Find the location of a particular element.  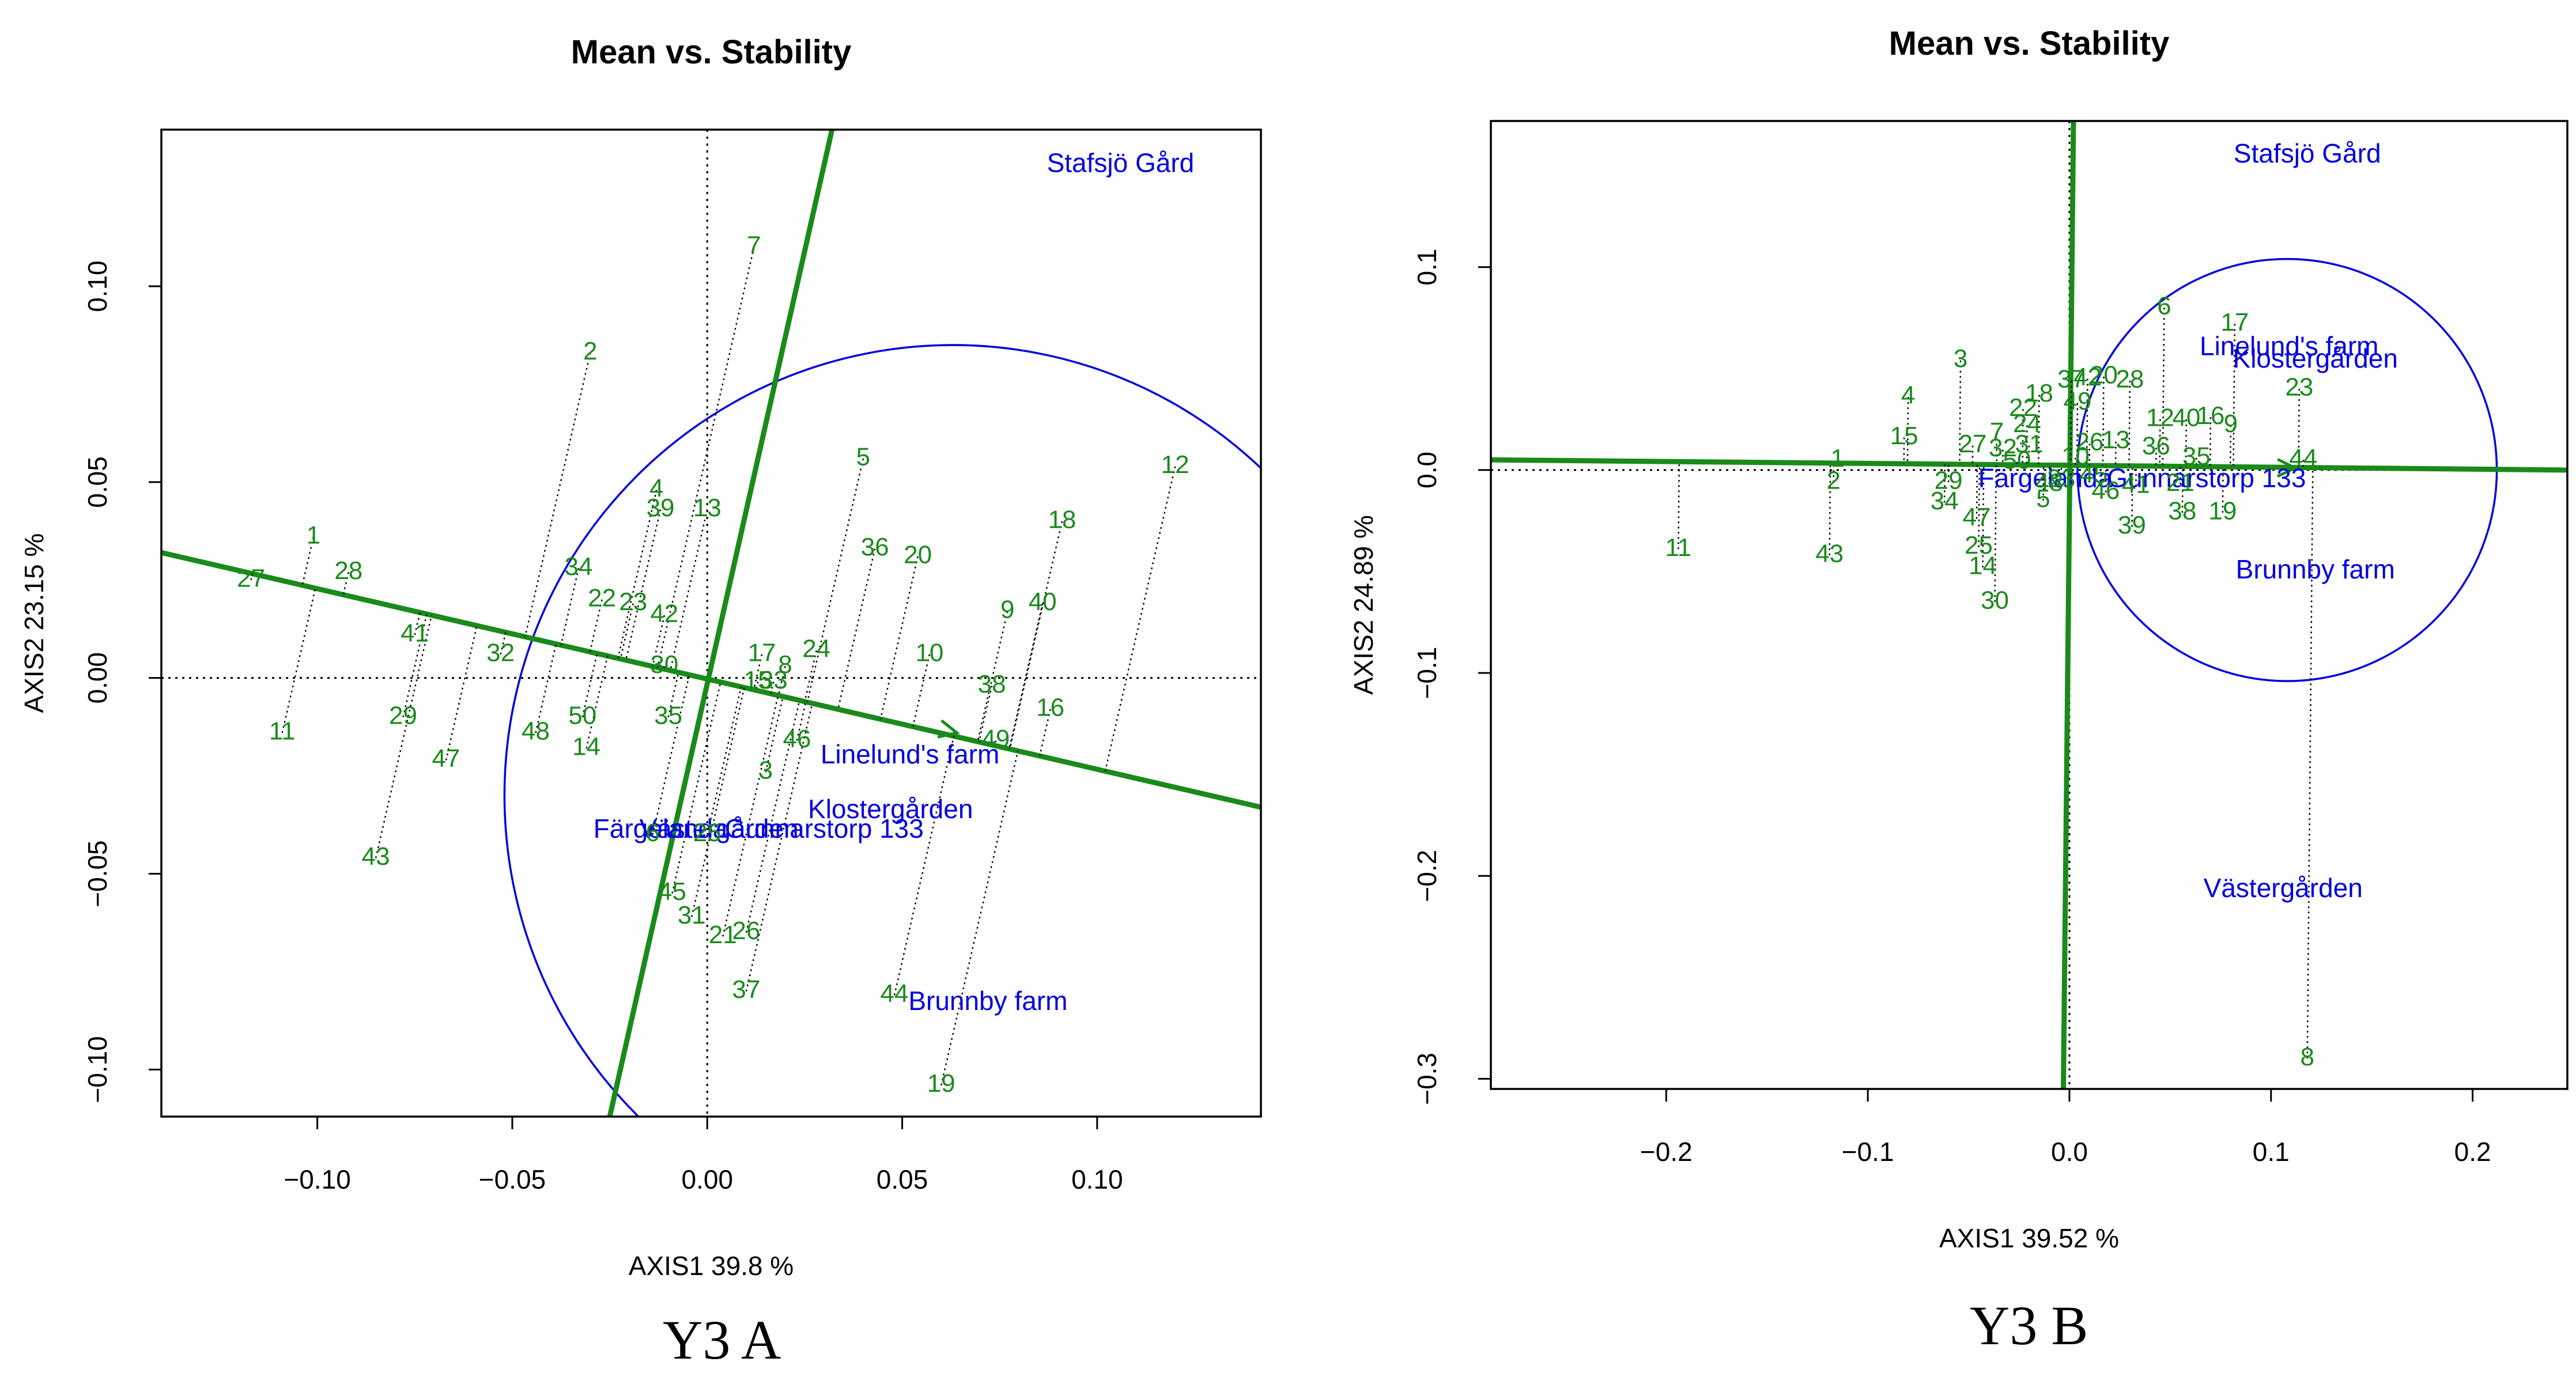

genotype-point-label: 42 is located at coordinates (2087, 377).